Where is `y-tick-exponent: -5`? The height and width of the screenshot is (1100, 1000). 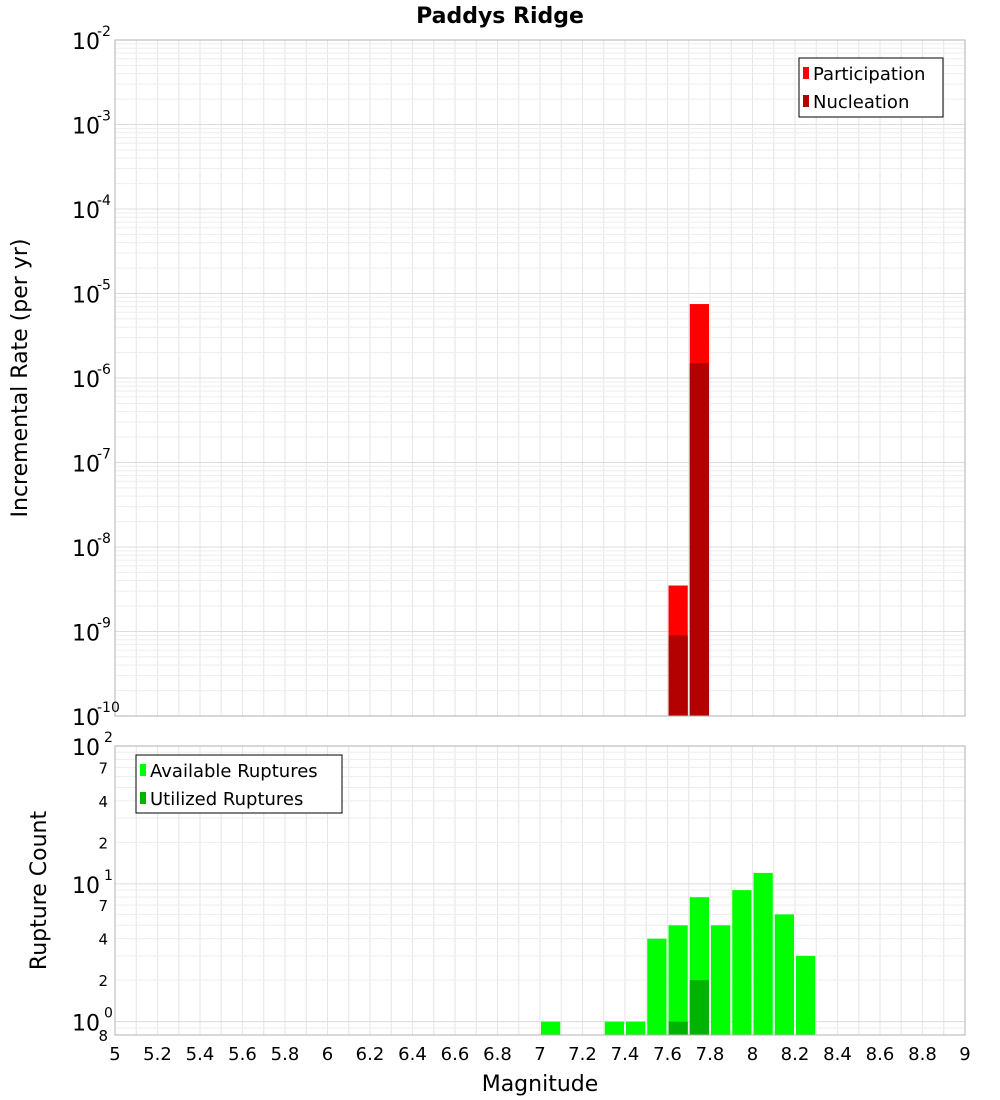
y-tick-exponent: -5 is located at coordinates (104, 286).